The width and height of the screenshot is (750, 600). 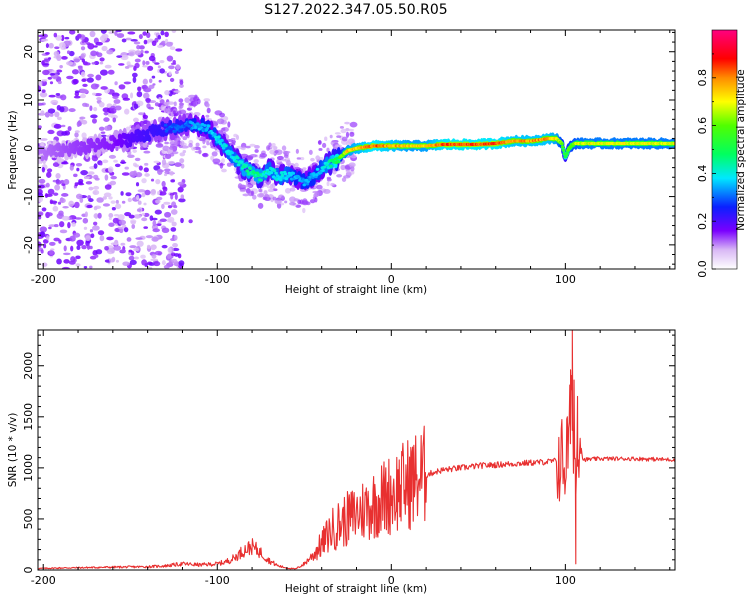 I want to click on colorbar-tick-label: 0.2, so click(x=702, y=221).